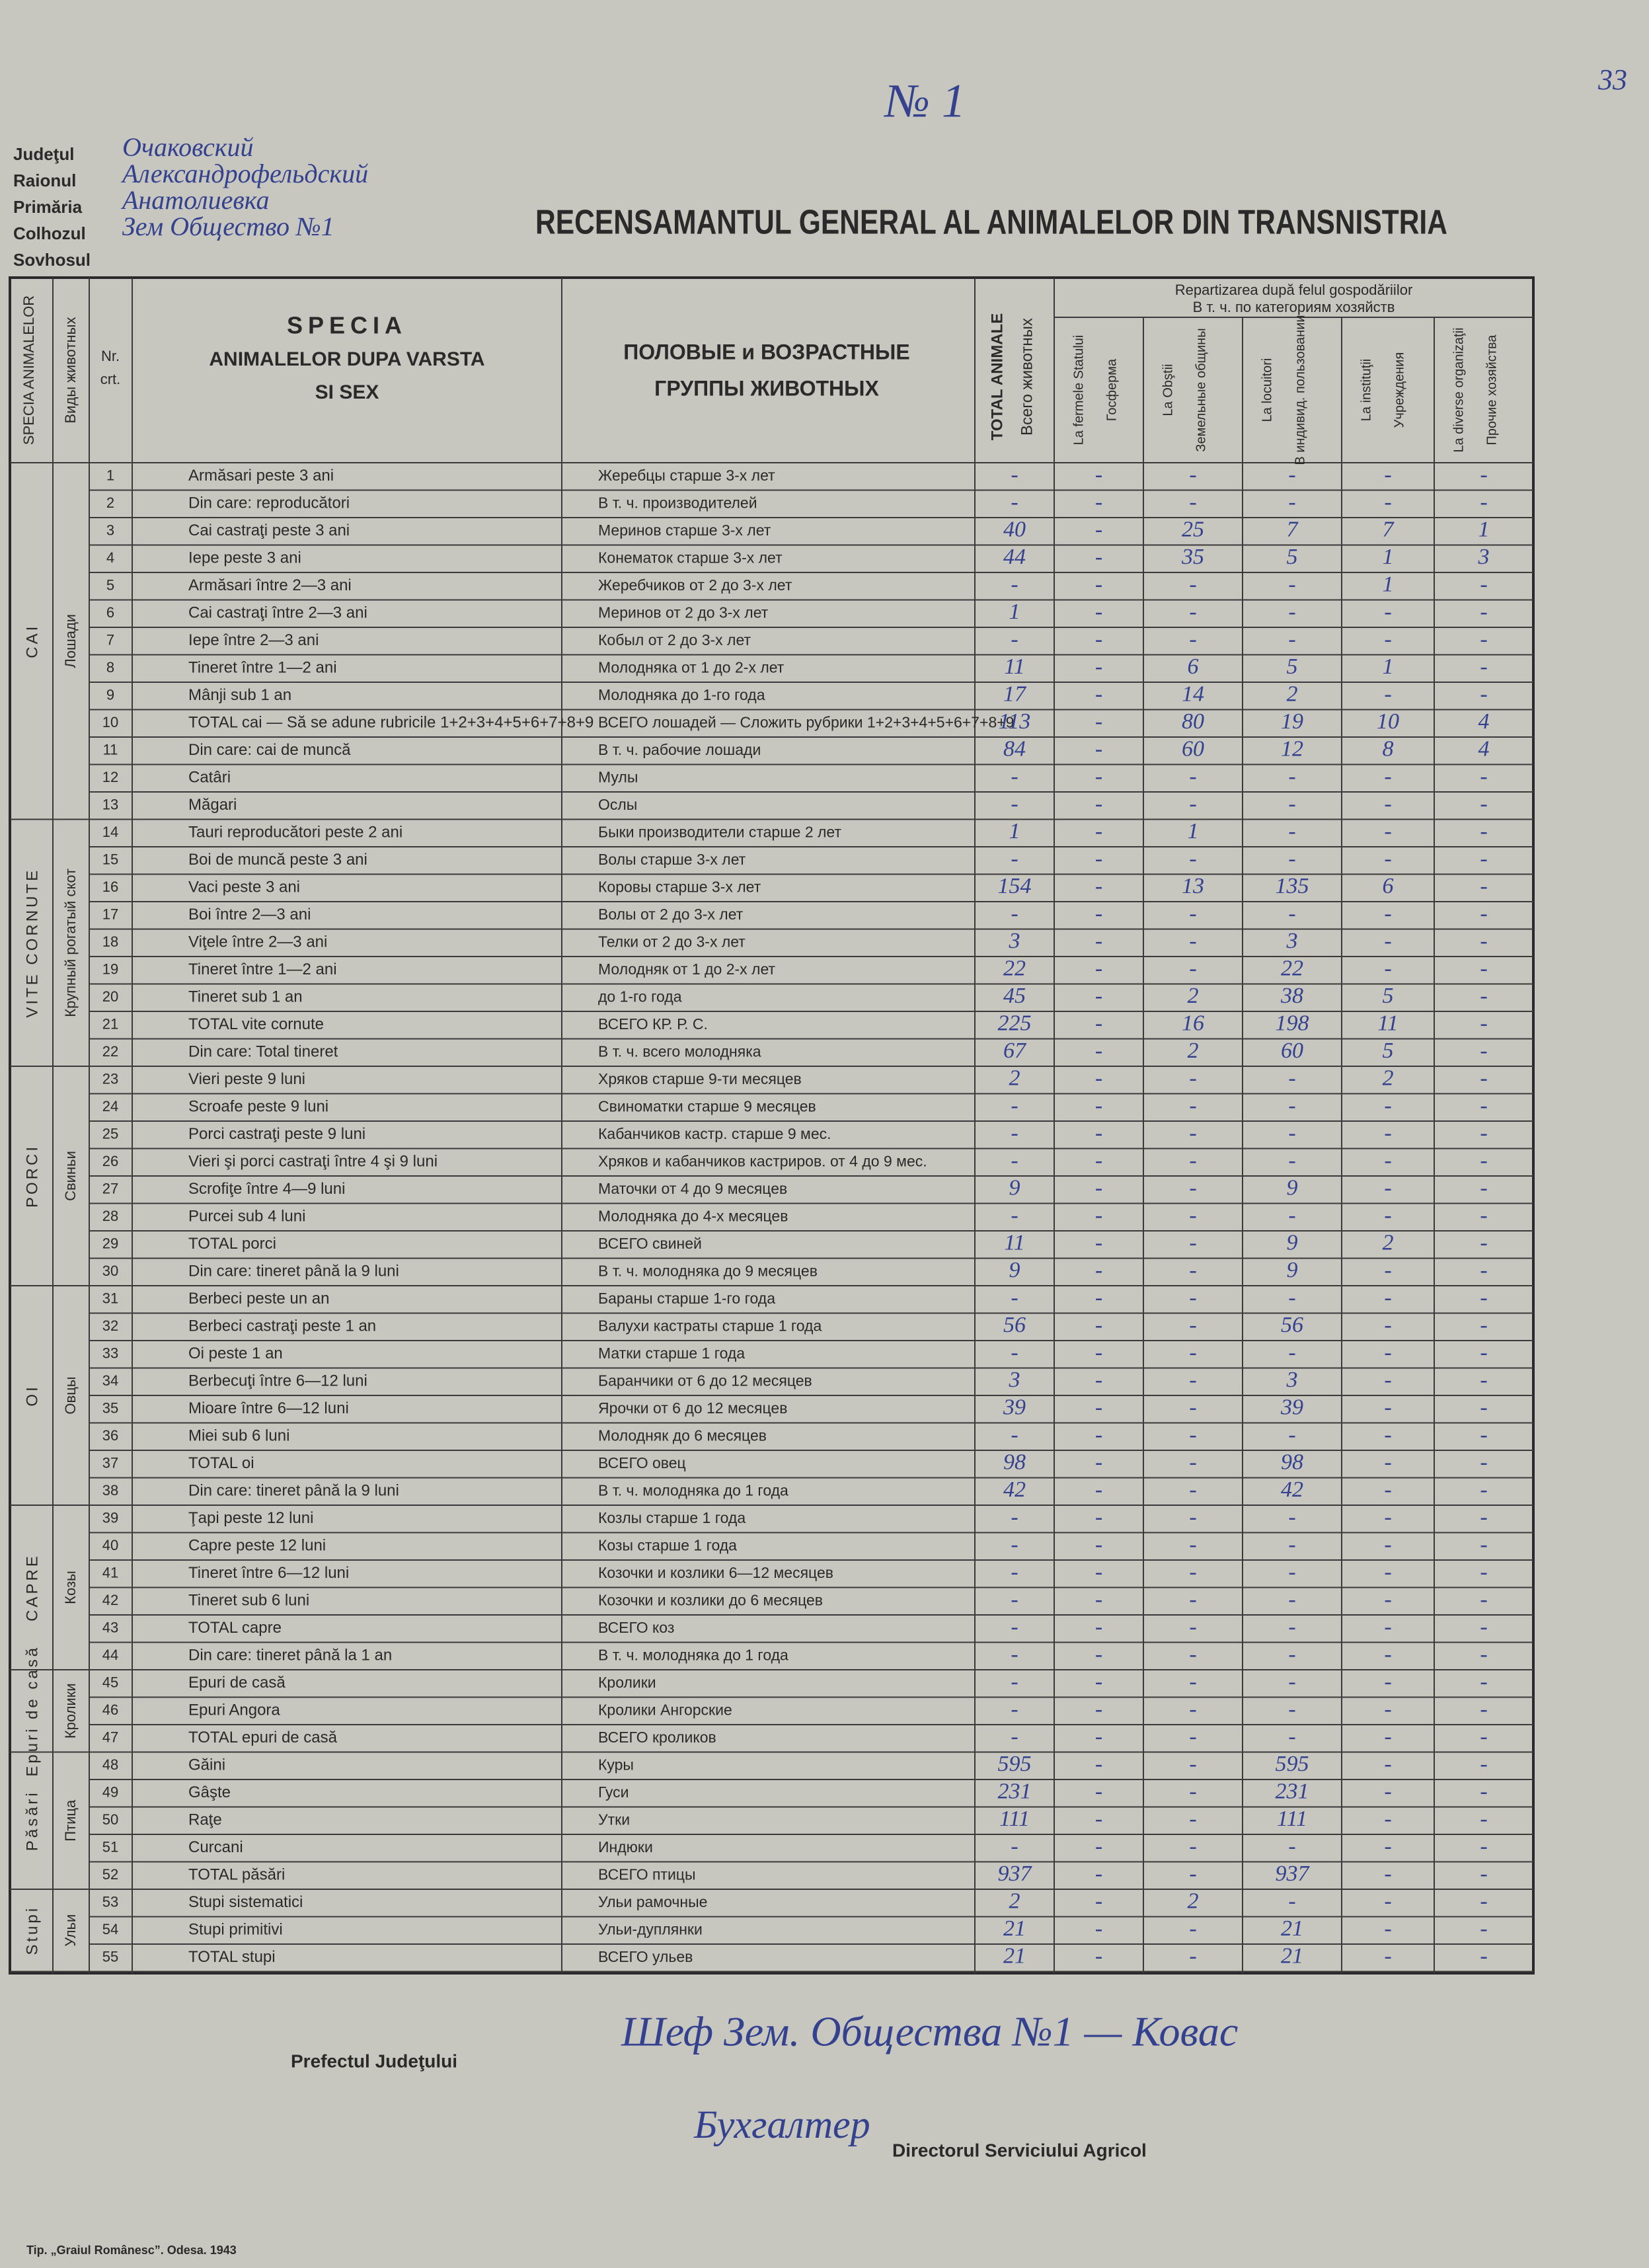 This screenshot has height=2268, width=1649. What do you see at coordinates (1015, 1764) in the screenshot?
I see `cell-value: 595` at bounding box center [1015, 1764].